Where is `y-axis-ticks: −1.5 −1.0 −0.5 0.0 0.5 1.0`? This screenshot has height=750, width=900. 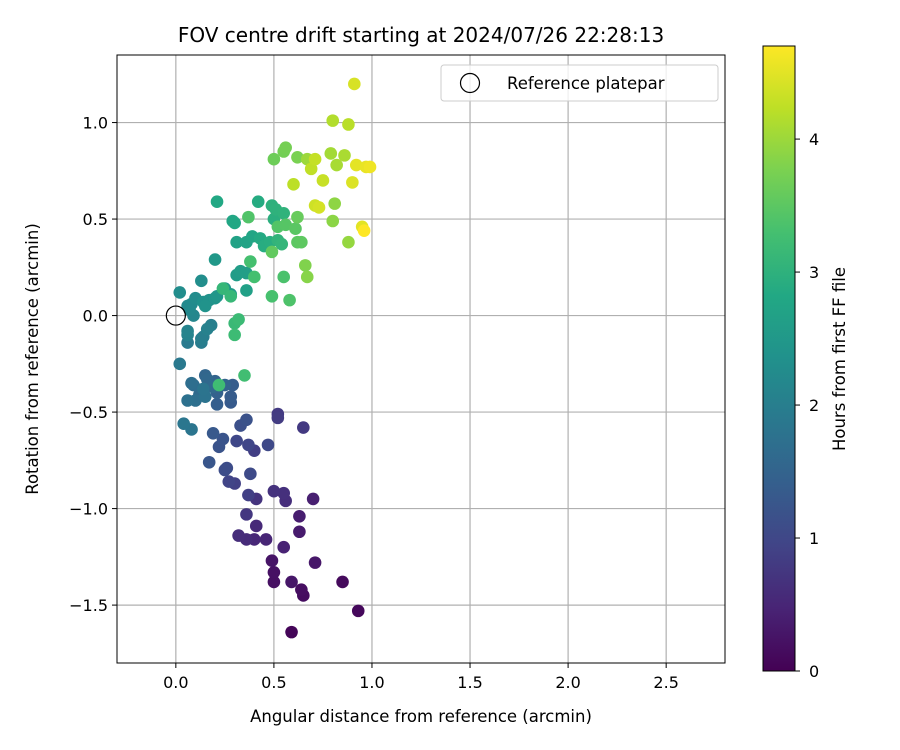 y-axis-ticks: −1.5 −1.0 −0.5 0.0 0.5 1.0 is located at coordinates (93, 364).